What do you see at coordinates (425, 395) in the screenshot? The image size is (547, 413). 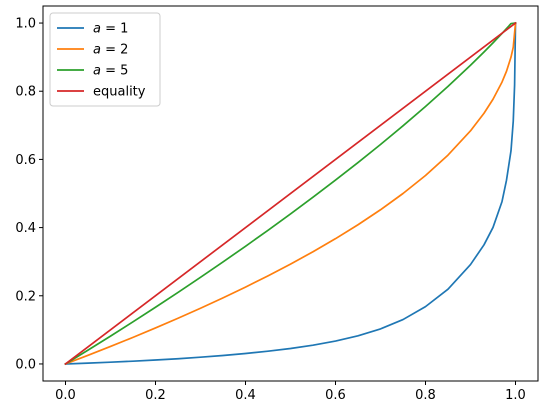 I see `x-tick-label: 0.8` at bounding box center [425, 395].